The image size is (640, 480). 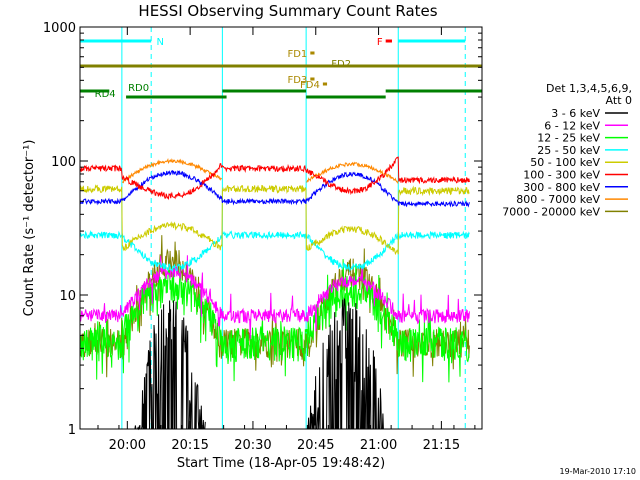 What do you see at coordinates (127, 445) in the screenshot?
I see `x-tick-label: 20:00` at bounding box center [127, 445].